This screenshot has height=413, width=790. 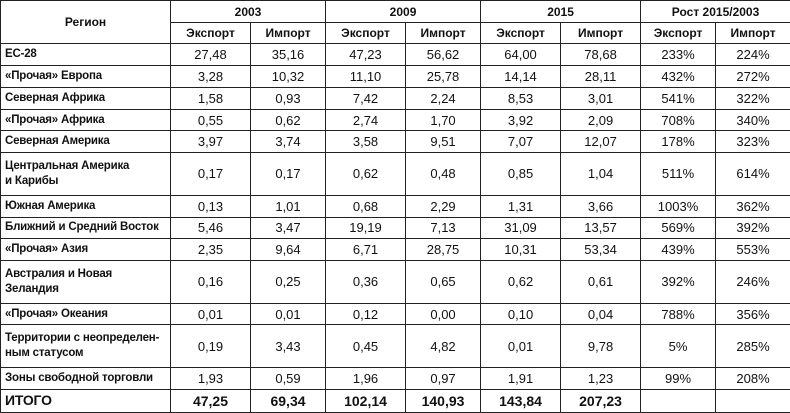 I want to click on value-cell: 2,29, so click(x=443, y=206).